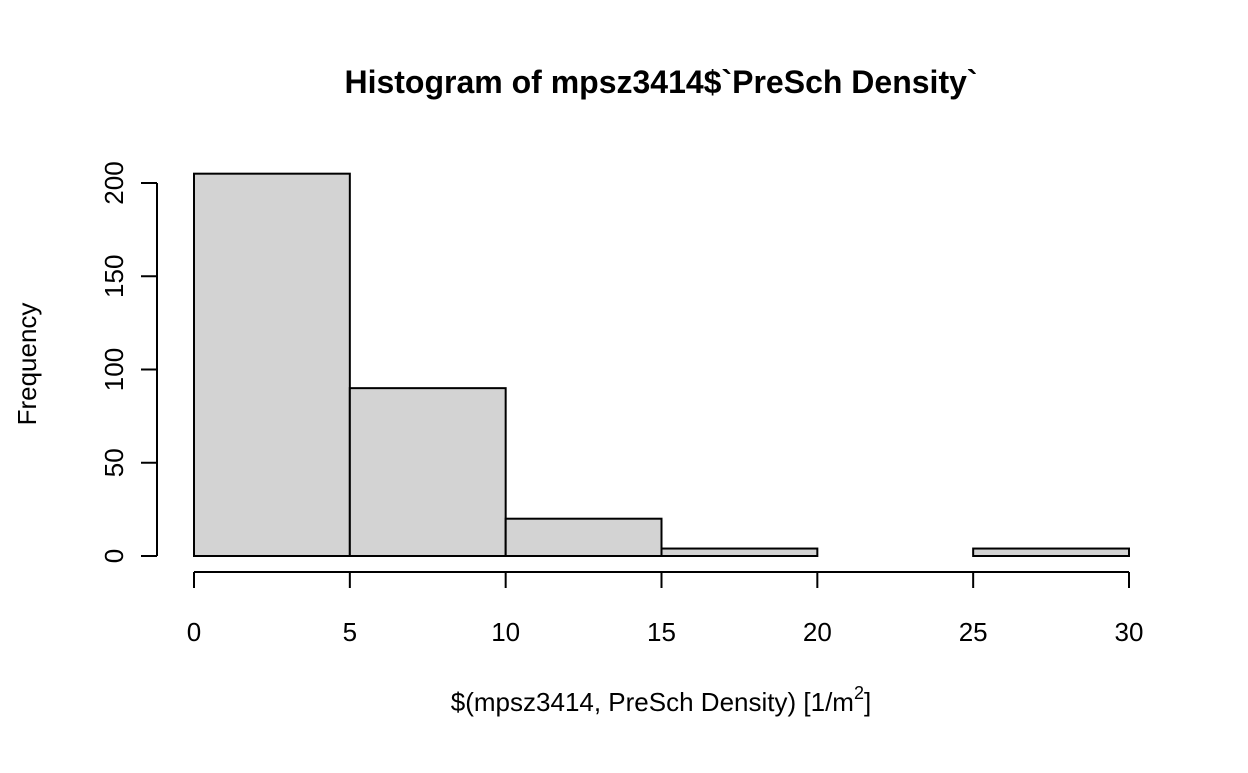  Describe the element at coordinates (27, 364) in the screenshot. I see `y-axis-label: Frequency` at that location.